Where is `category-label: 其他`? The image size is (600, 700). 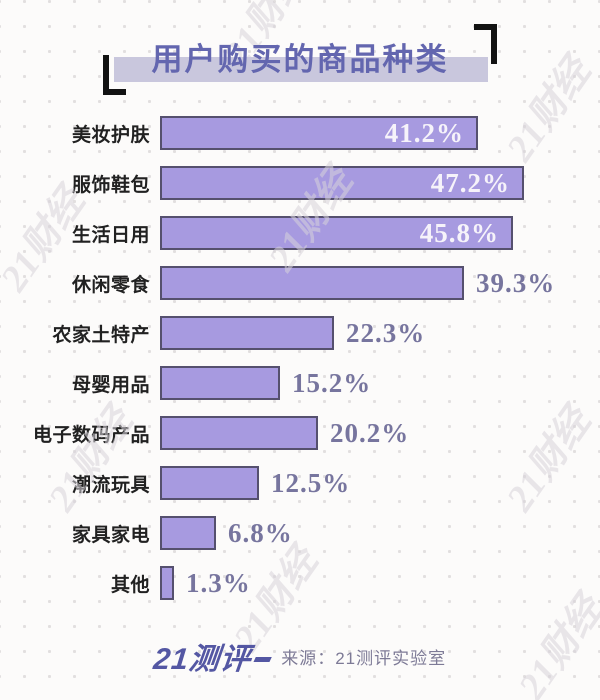 category-label: 其他 is located at coordinates (130, 585).